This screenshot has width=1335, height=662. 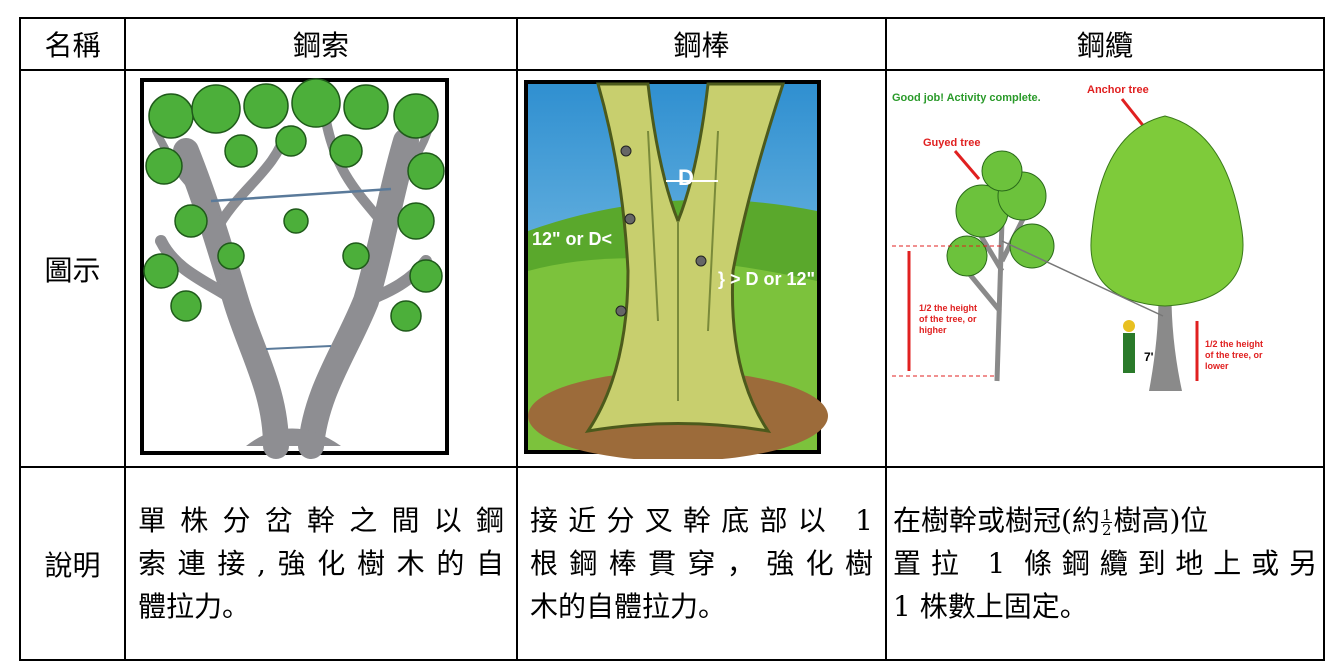 I want to click on row-label: 圖示, so click(x=72, y=268).